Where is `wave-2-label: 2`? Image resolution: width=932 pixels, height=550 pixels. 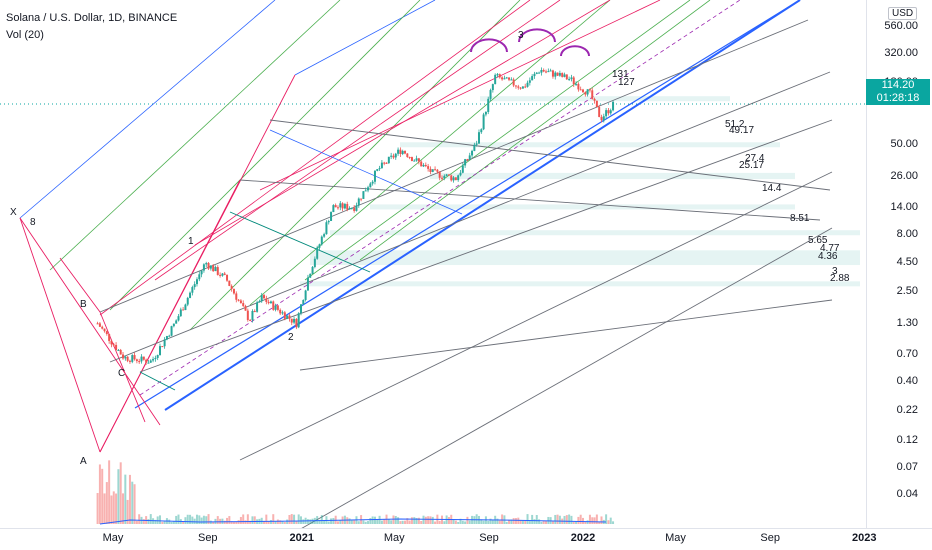 wave-2-label: 2 is located at coordinates (291, 337).